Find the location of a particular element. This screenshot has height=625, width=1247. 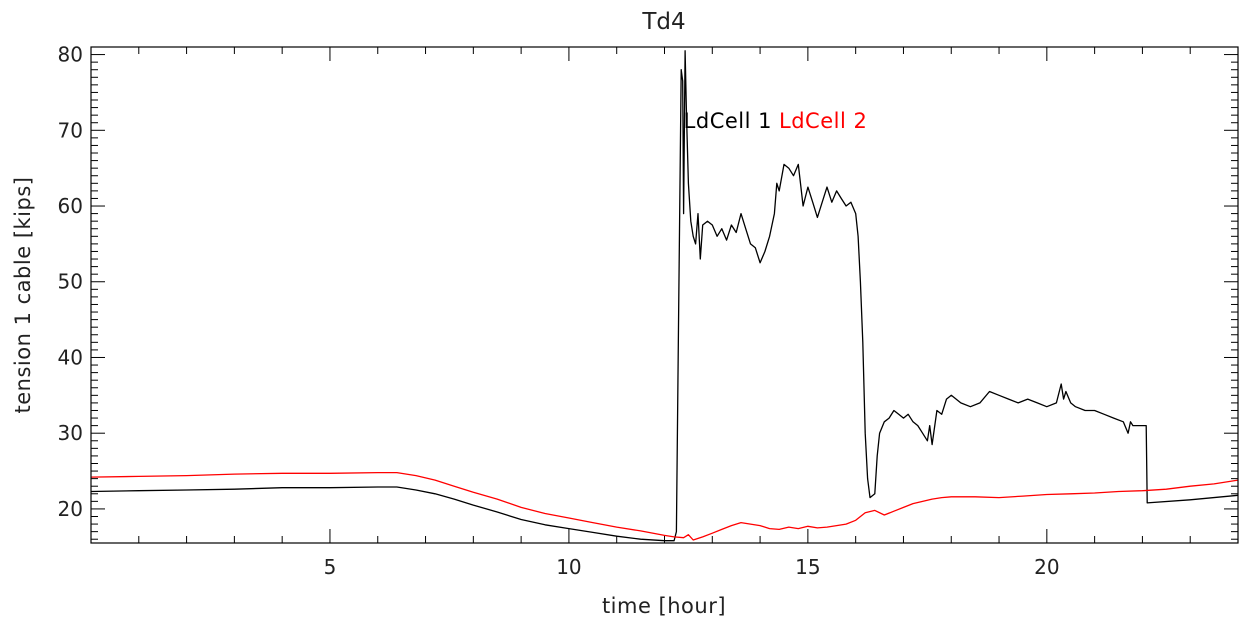

y-tick-label: 60 is located at coordinates (70, 206).